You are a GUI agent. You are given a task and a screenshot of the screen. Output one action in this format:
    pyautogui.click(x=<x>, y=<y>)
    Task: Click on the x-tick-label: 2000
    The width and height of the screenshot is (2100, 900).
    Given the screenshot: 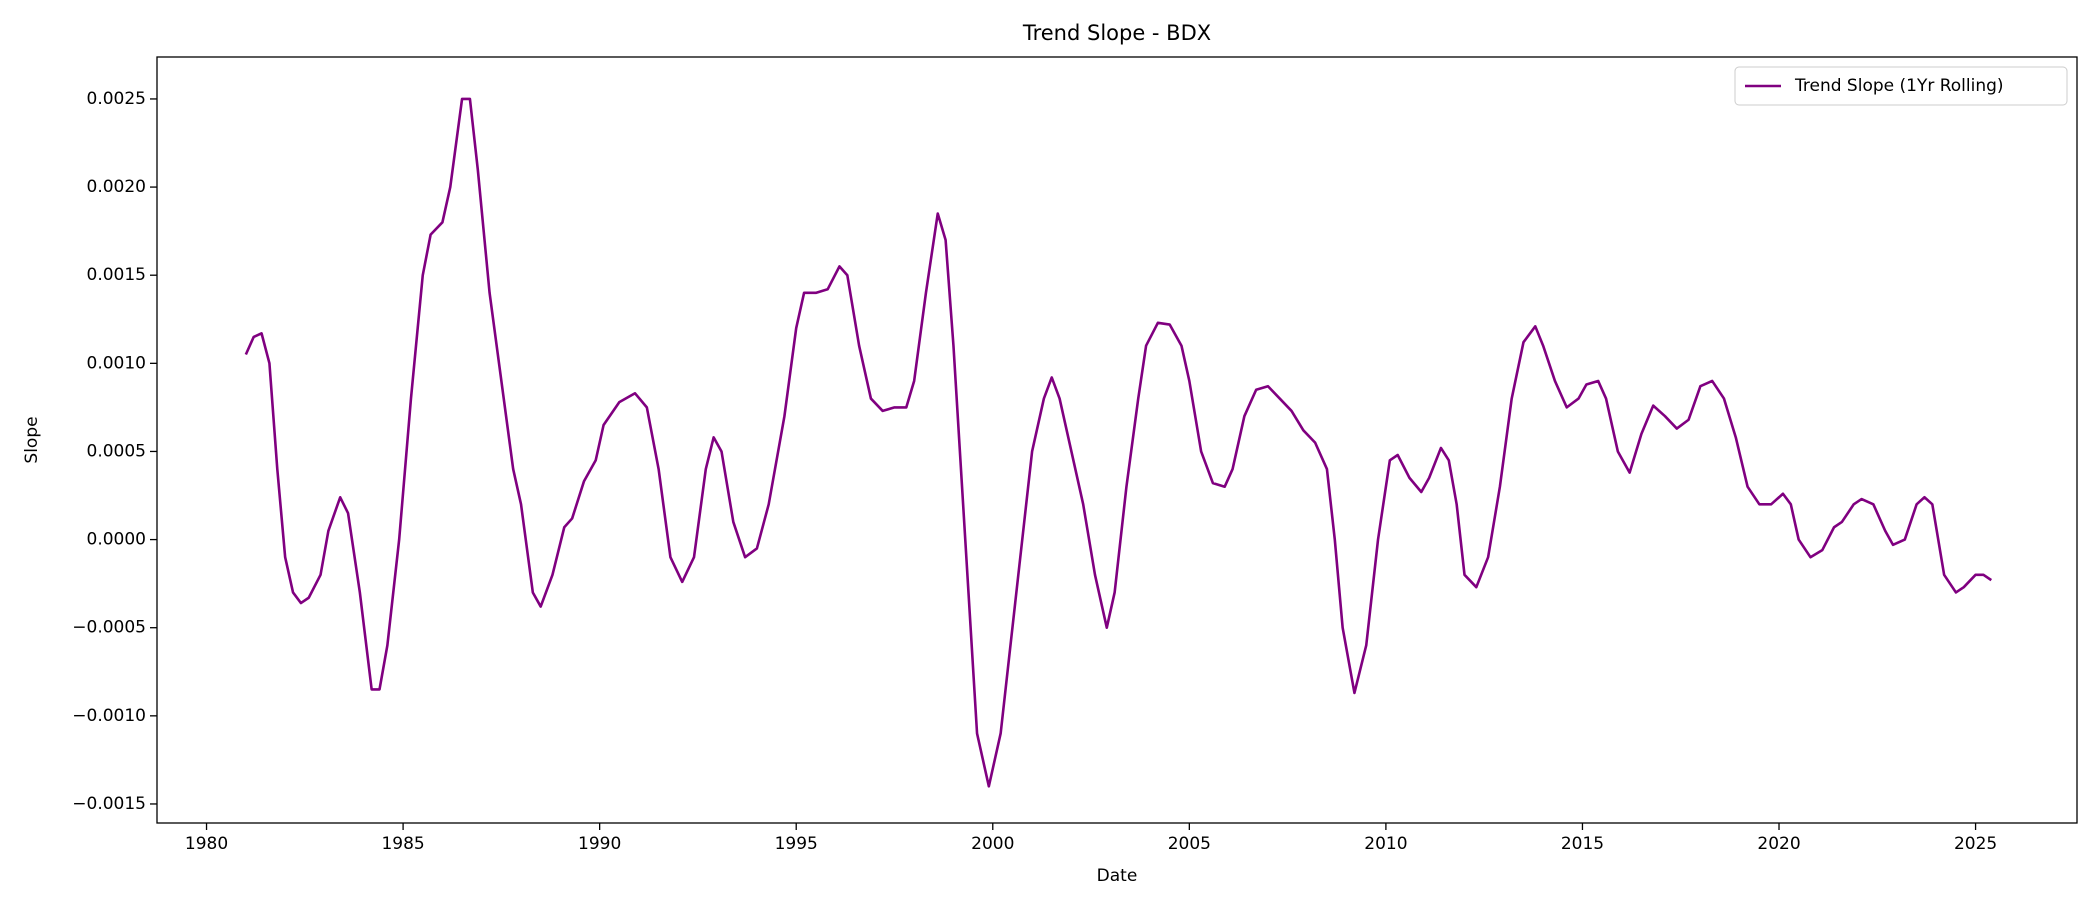 What is the action you would take?
    pyautogui.click(x=992, y=844)
    